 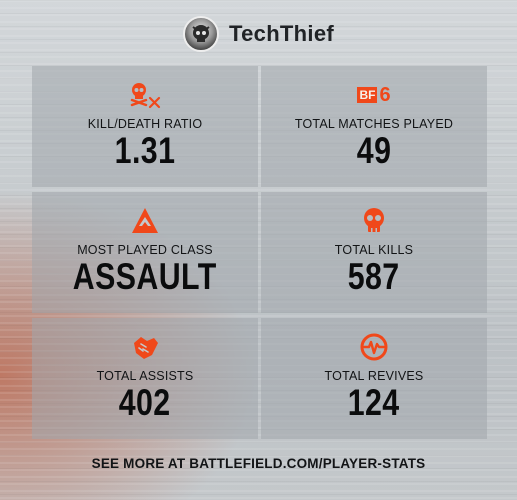 I want to click on stat-value: 587, so click(x=374, y=276).